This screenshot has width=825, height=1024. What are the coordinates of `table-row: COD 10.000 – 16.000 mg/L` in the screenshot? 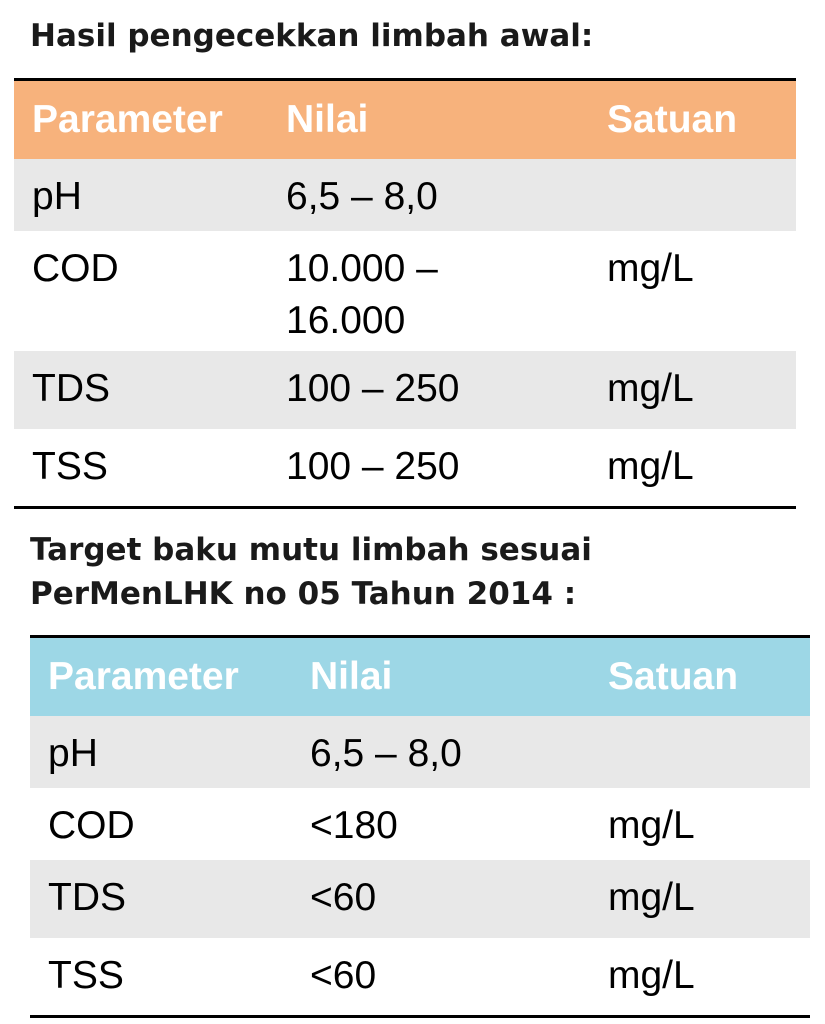 It's located at (405, 291).